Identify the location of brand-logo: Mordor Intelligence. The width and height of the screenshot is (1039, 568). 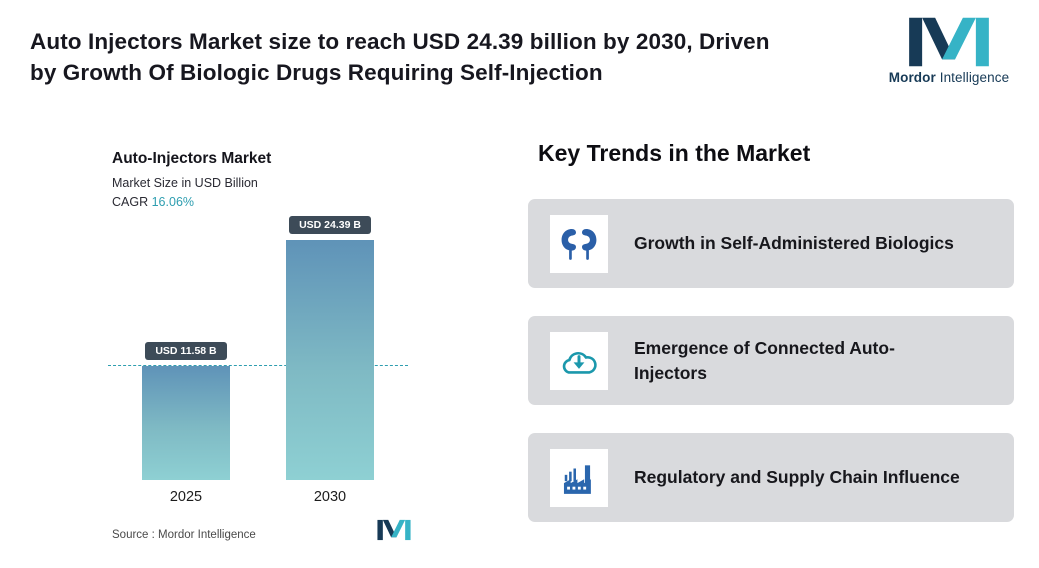
(949, 50).